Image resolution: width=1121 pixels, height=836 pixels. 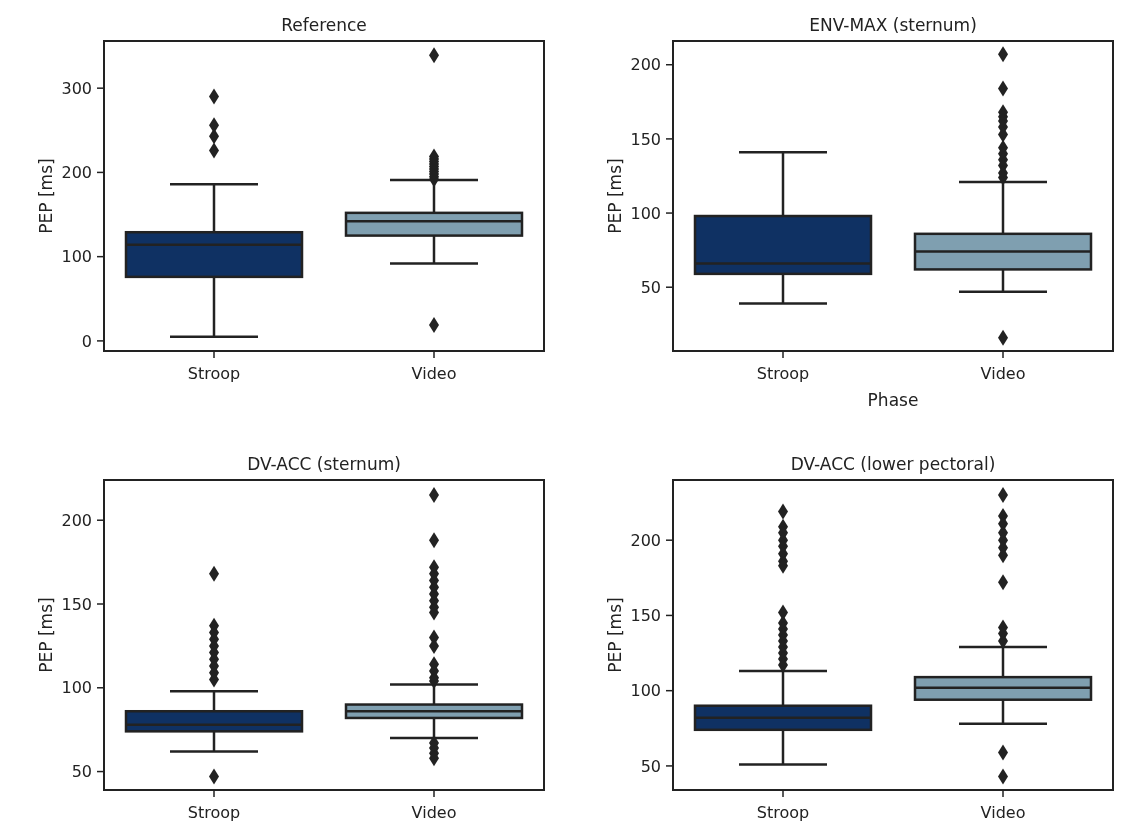 I want to click on chart-title: ENV-MAX (sternum), so click(x=893, y=25).